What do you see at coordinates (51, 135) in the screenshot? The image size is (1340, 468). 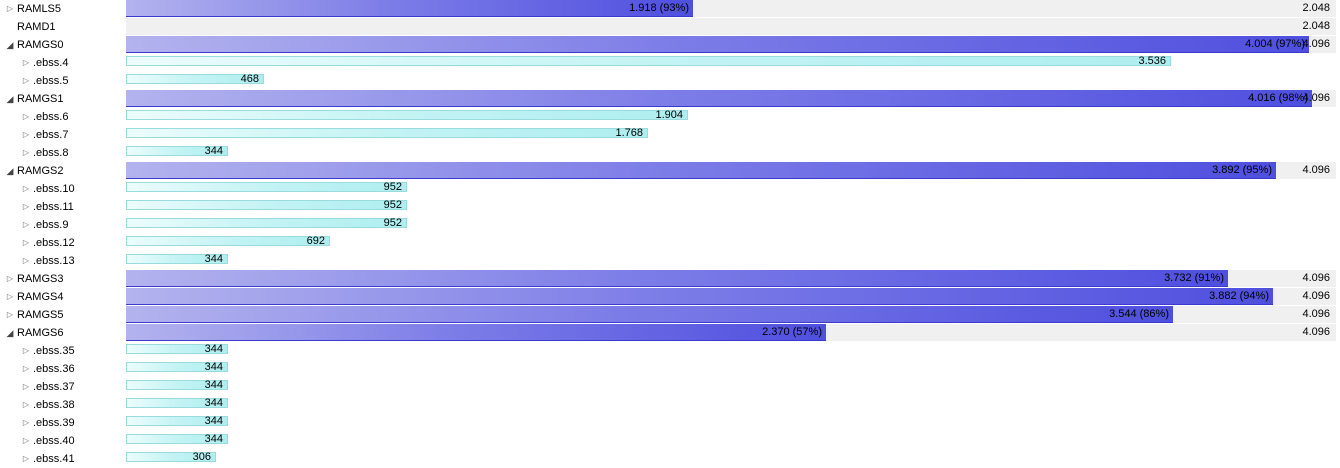 I see `row-label: .ebss.7` at bounding box center [51, 135].